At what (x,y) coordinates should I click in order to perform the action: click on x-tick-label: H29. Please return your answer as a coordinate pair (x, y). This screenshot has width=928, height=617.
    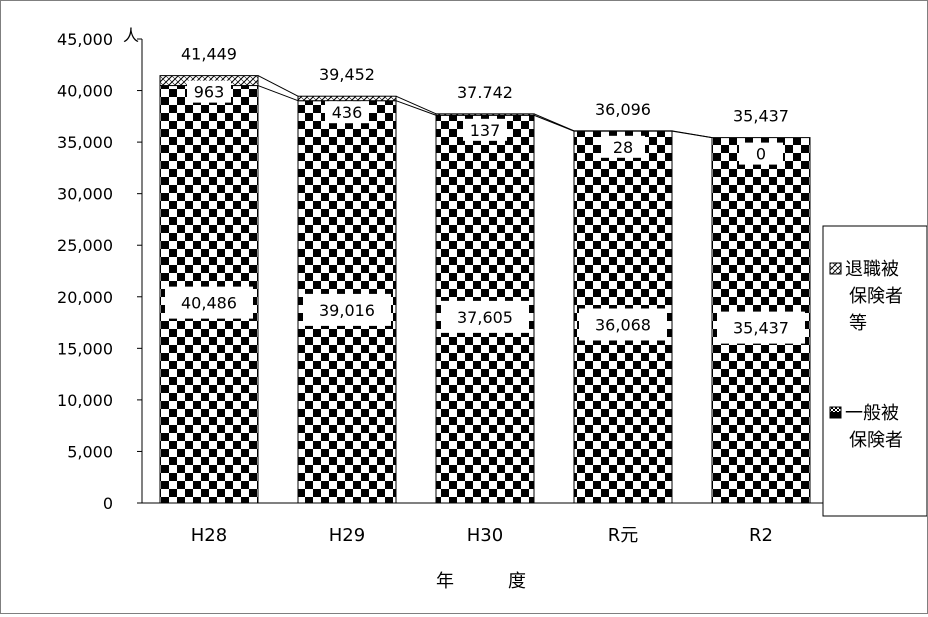
    Looking at the image, I should click on (347, 535).